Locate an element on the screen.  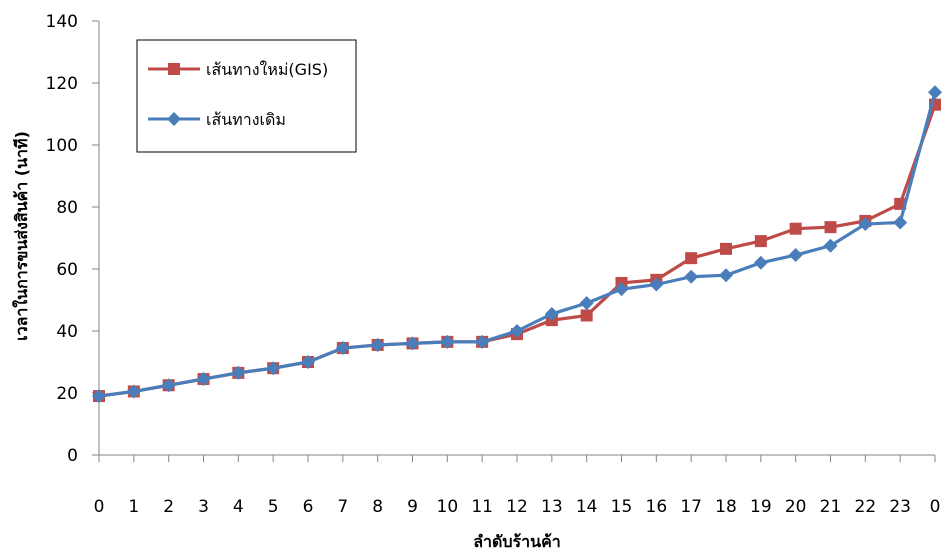
x-tick-label: 1 is located at coordinates (133, 507).